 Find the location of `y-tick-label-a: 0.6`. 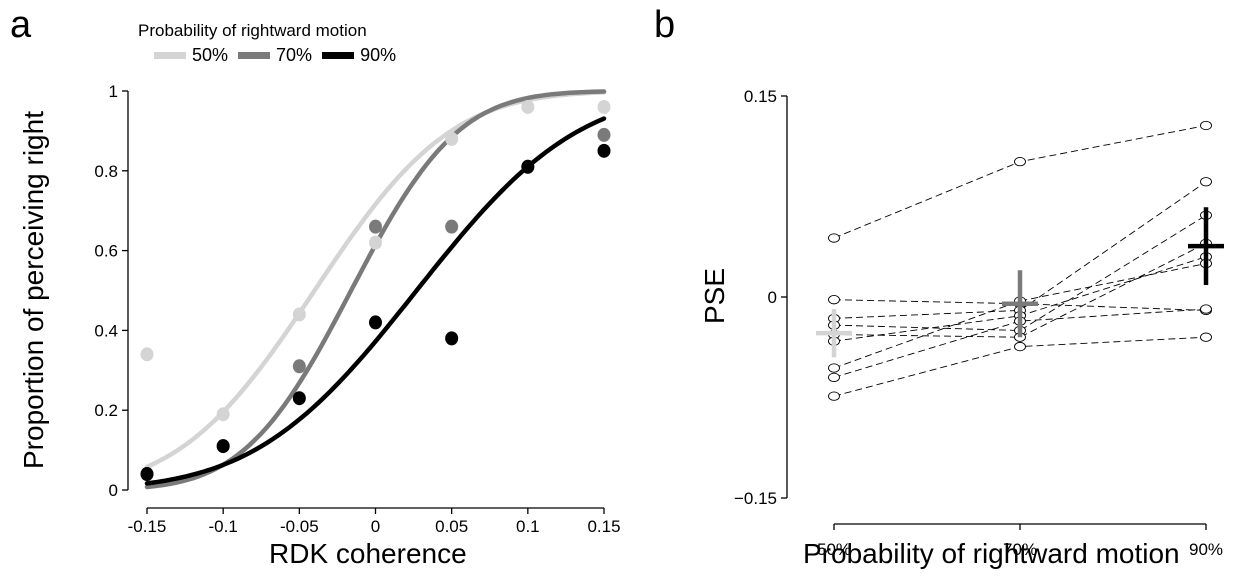

y-tick-label-a: 0.6 is located at coordinates (106, 251).